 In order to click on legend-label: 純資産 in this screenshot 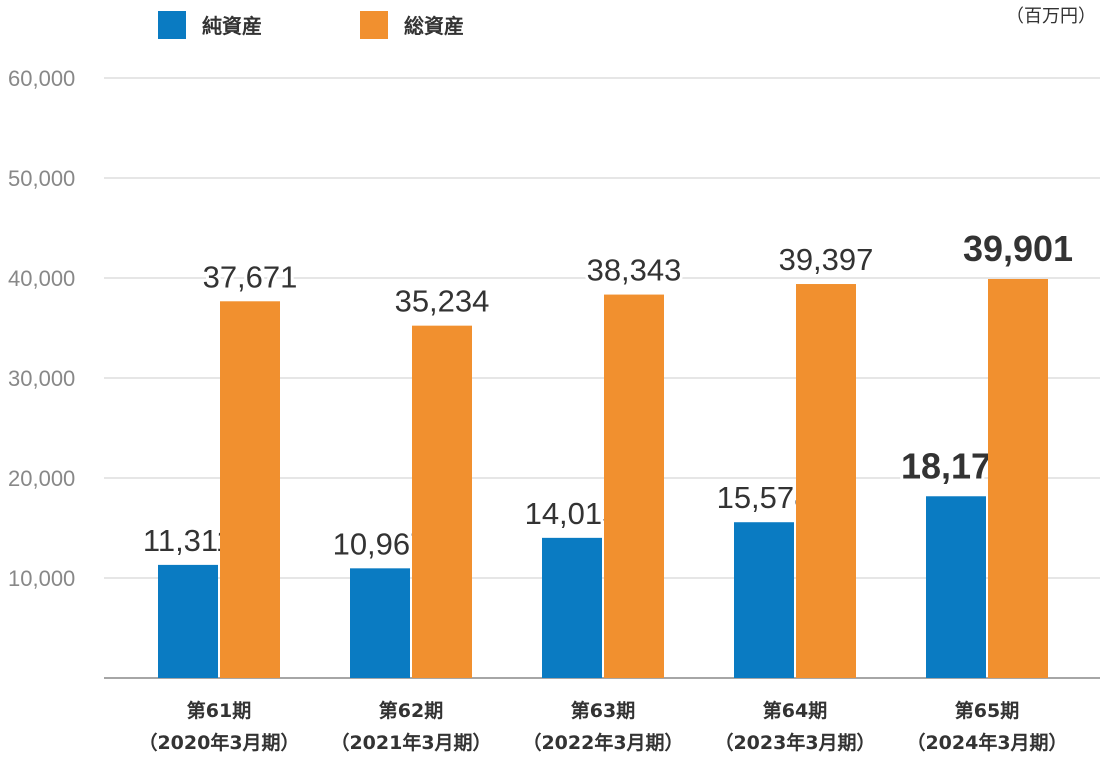, I will do `click(232, 26)`.